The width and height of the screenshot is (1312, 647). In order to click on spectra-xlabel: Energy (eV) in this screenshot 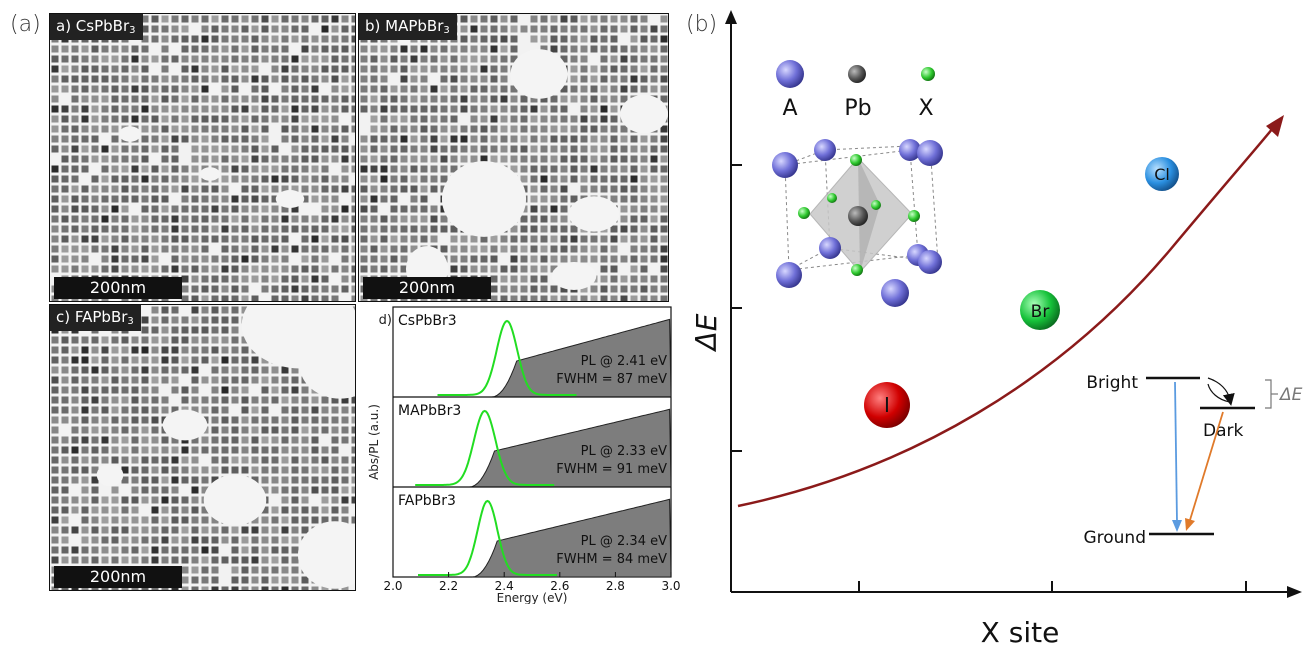, I will do `click(532, 597)`.